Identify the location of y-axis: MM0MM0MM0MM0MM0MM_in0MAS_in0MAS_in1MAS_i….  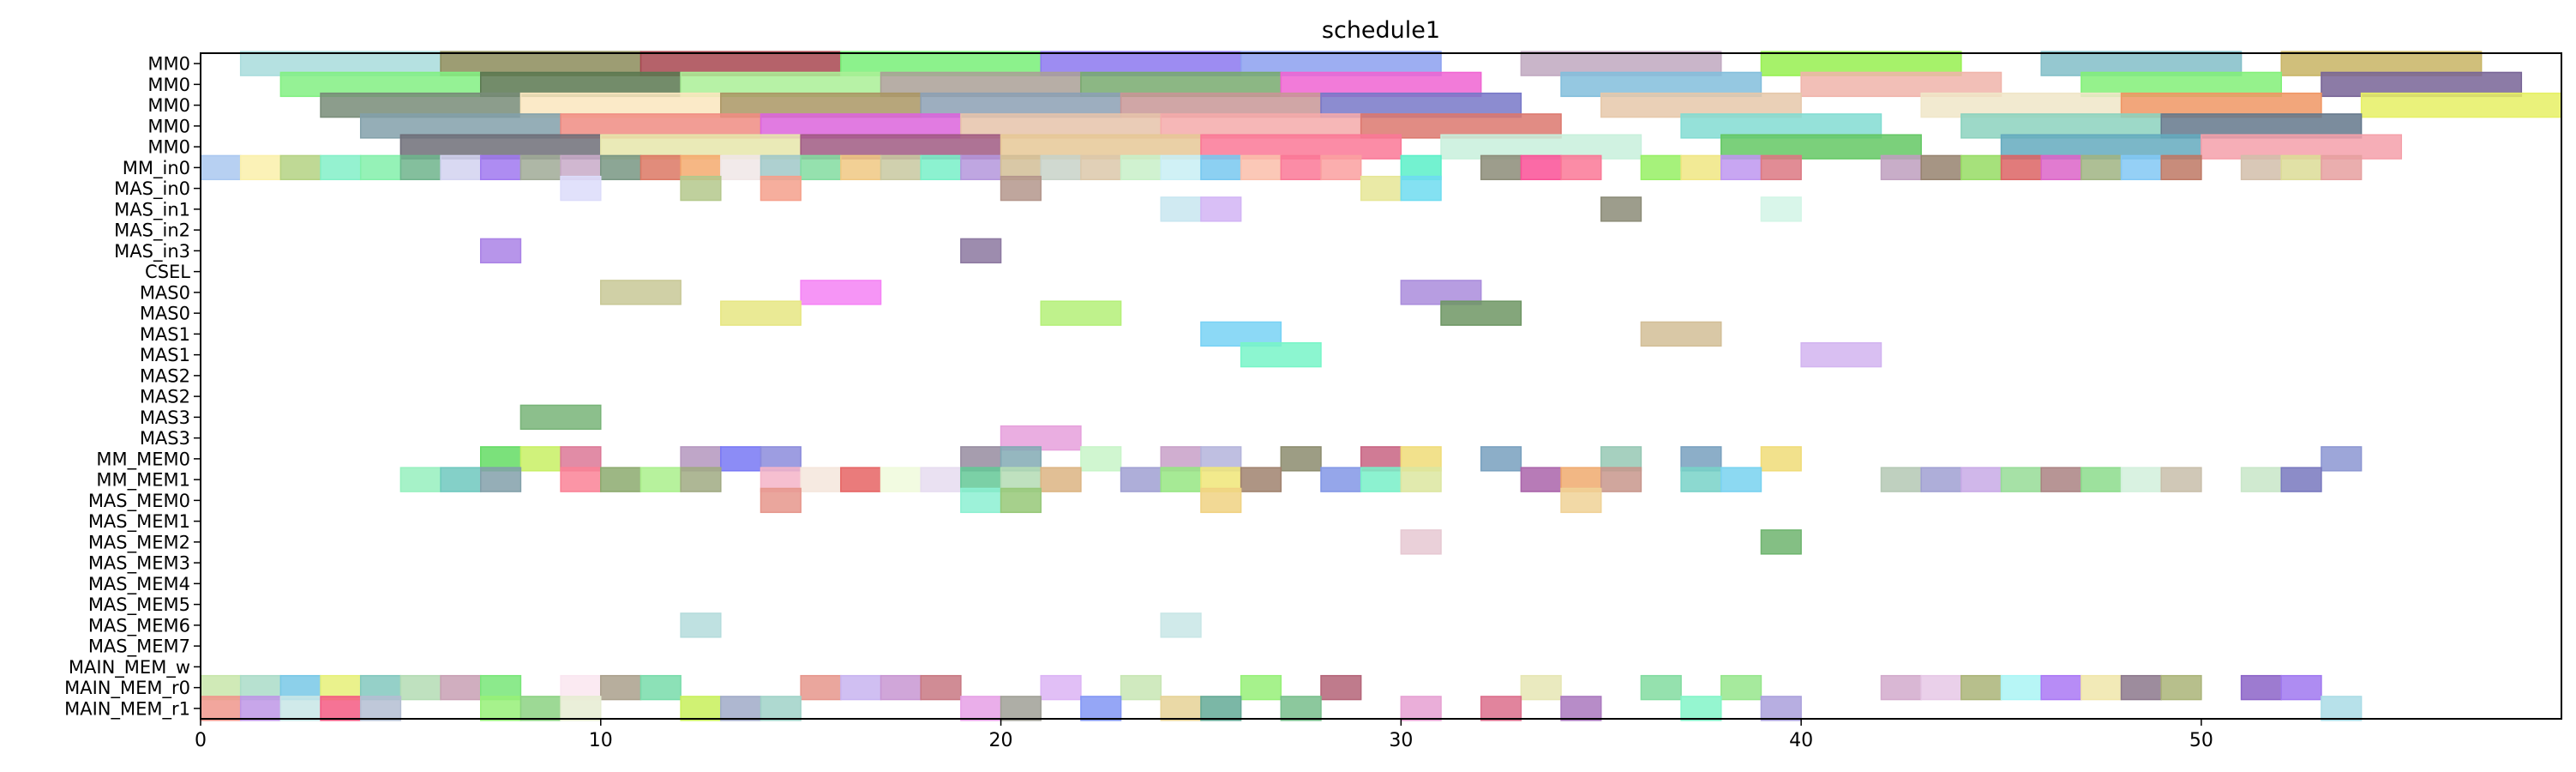
(132, 387).